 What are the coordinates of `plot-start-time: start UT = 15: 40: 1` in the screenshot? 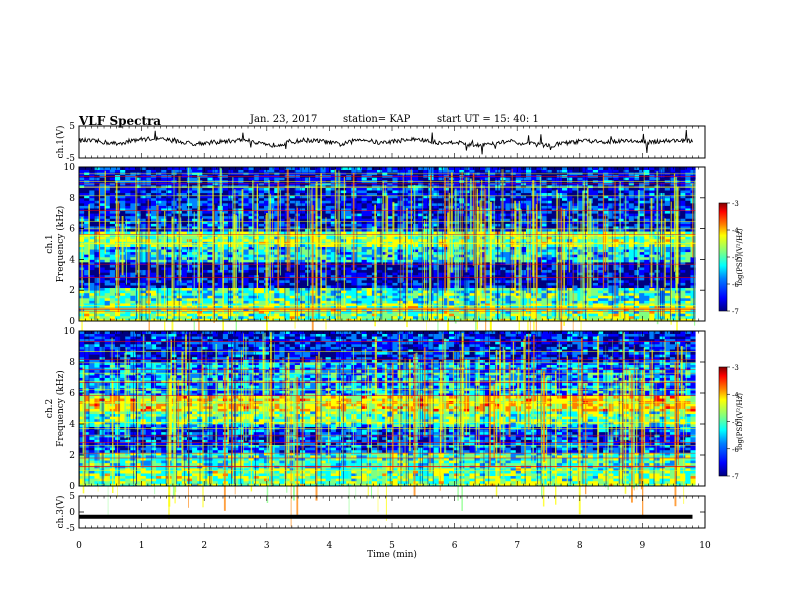 It's located at (488, 119).